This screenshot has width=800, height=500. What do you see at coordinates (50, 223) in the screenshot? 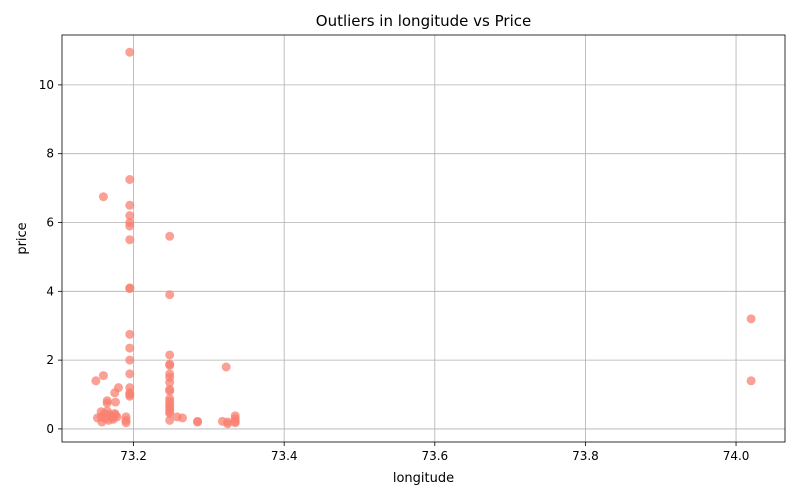
I see `y-tick-label: 6` at bounding box center [50, 223].